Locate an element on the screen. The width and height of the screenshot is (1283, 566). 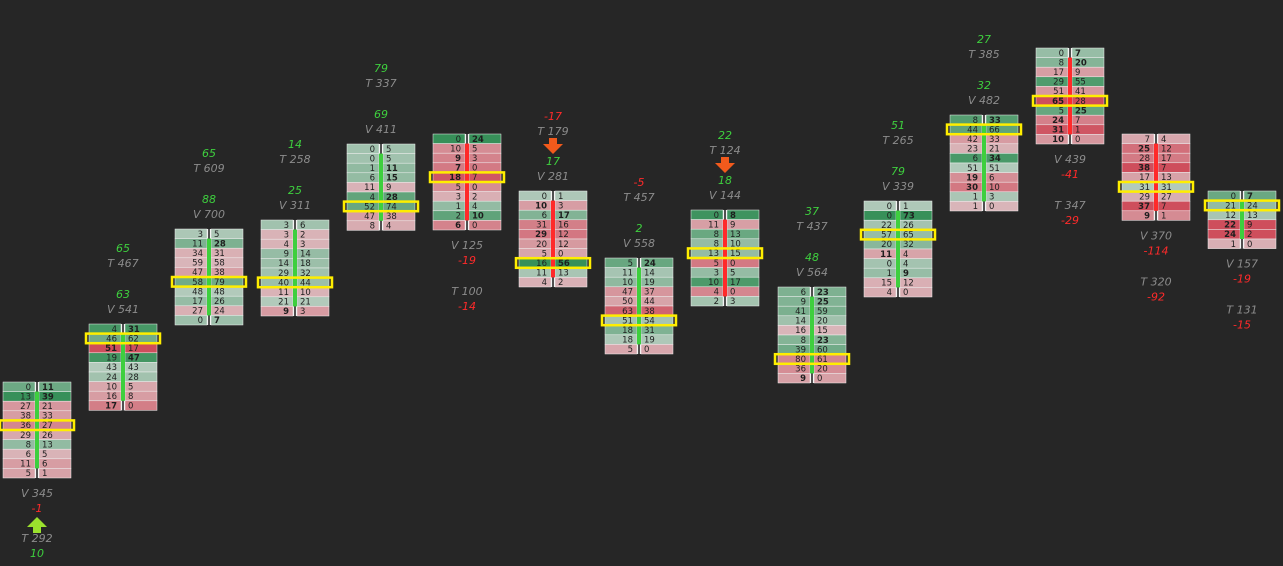
annotation: V 564 is located at coordinates (812, 272).